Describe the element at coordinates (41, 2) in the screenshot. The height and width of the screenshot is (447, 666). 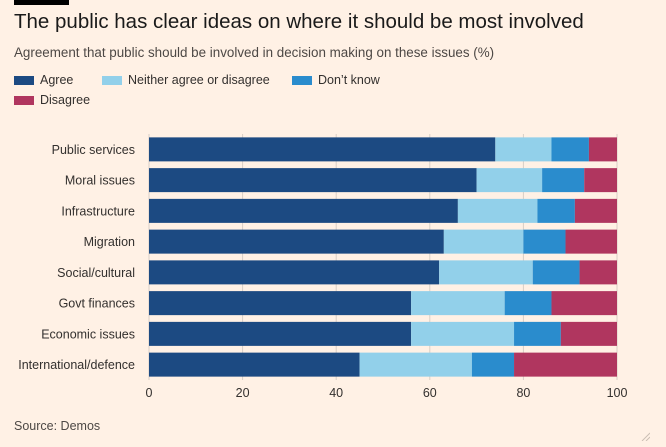
I see `header-accent-bar` at that location.